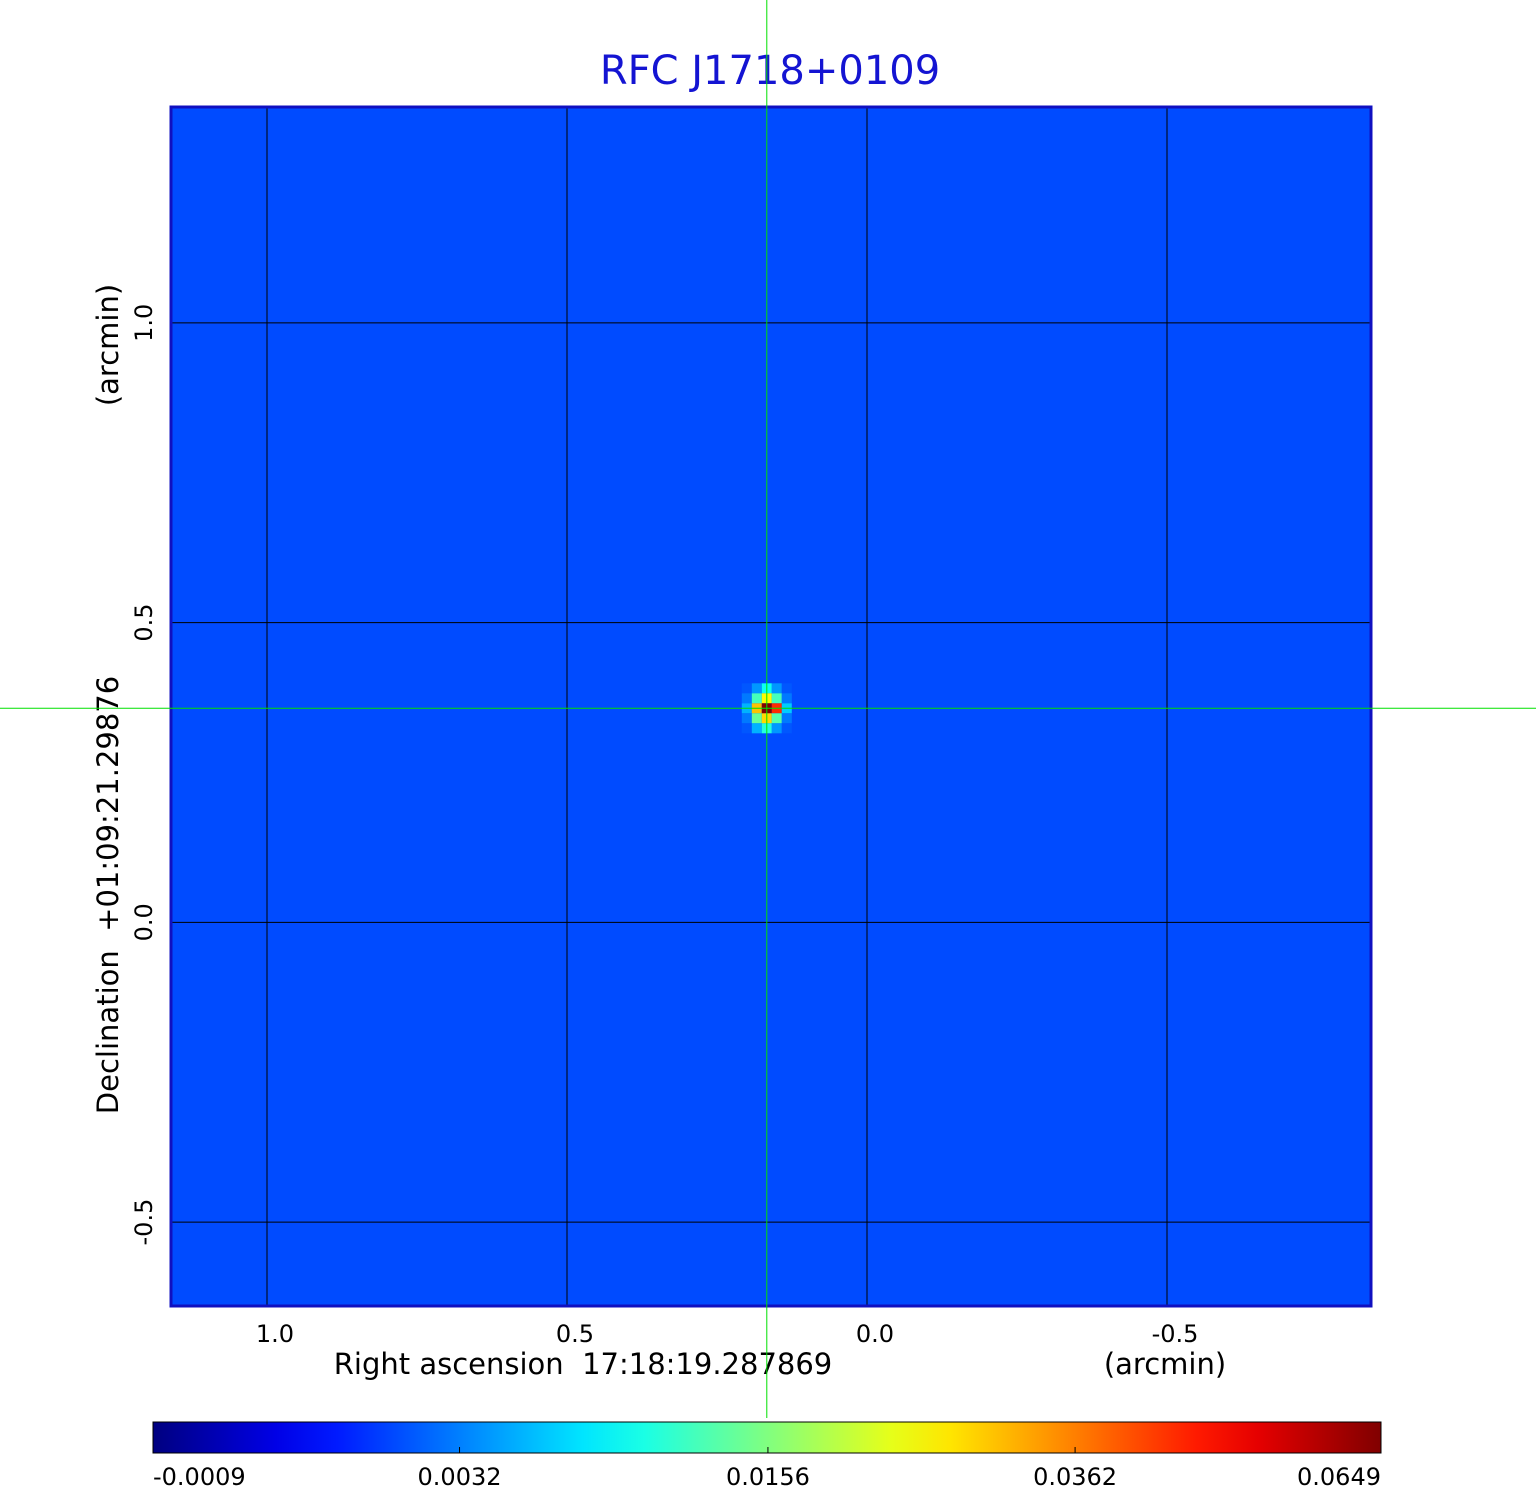  What do you see at coordinates (144, 1222) in the screenshot?
I see `y-tick-label: -0.5` at bounding box center [144, 1222].